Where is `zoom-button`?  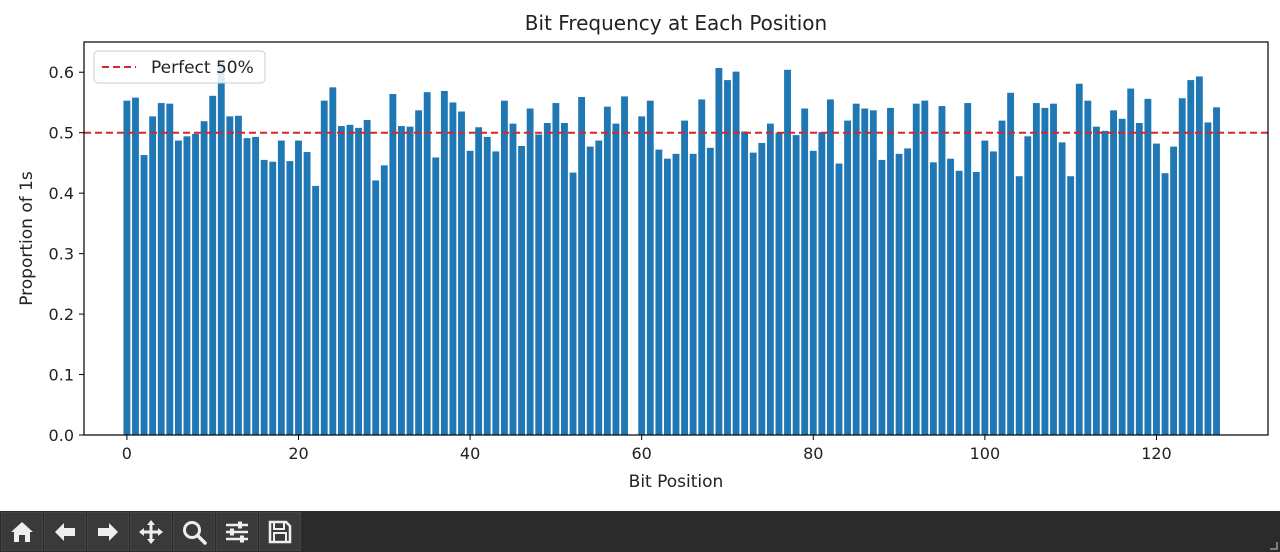 zoom-button is located at coordinates (194, 531).